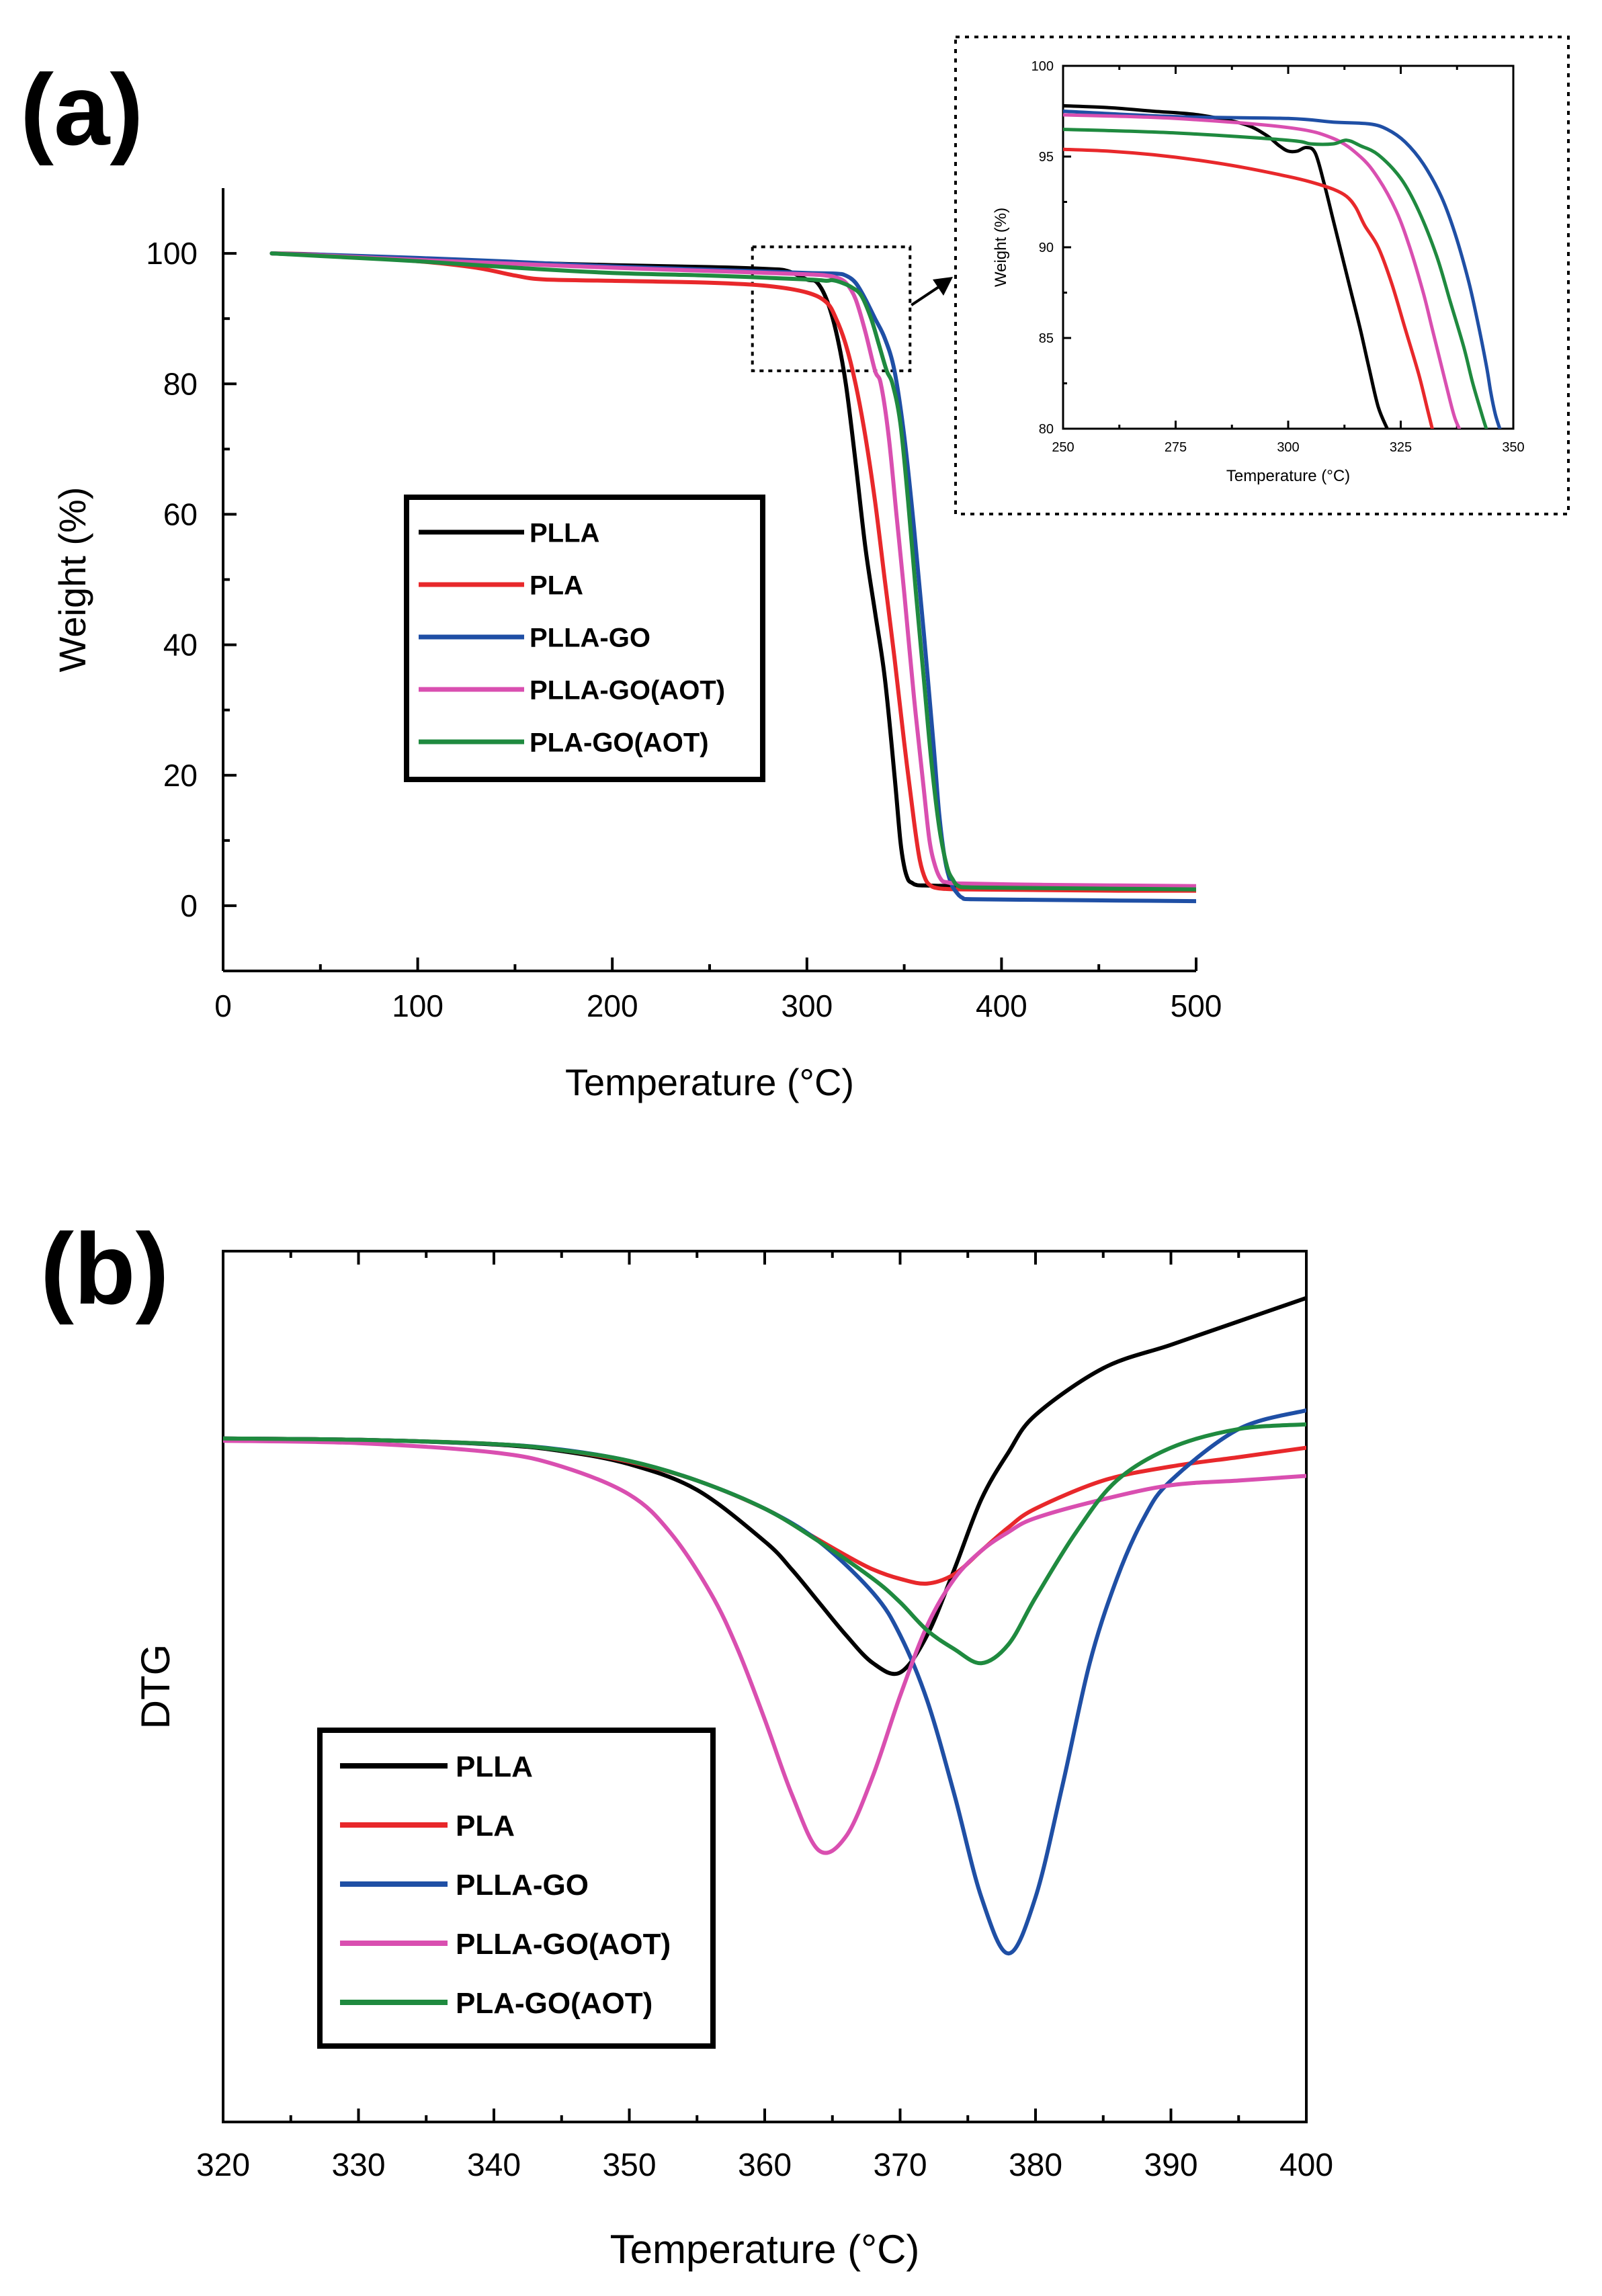 The height and width of the screenshot is (2296, 1602). Describe the element at coordinates (156, 1687) in the screenshot. I see `y-axis-title: DTG` at that location.